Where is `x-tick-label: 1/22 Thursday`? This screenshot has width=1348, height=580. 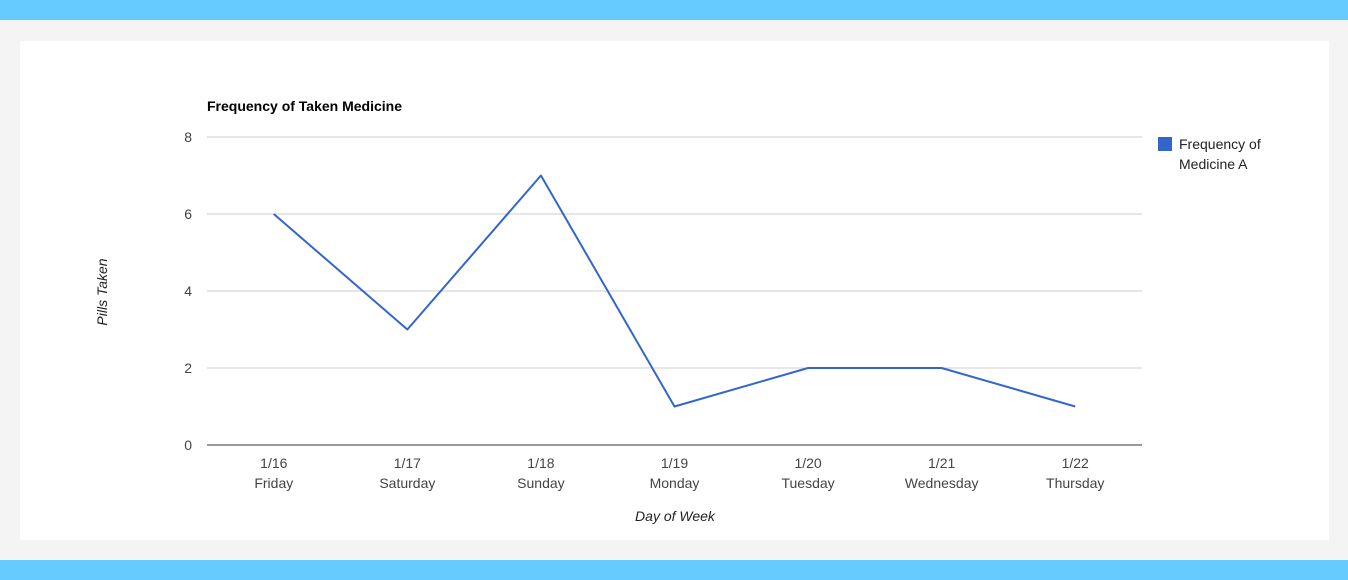
x-tick-label: 1/22 Thursday is located at coordinates (1075, 473).